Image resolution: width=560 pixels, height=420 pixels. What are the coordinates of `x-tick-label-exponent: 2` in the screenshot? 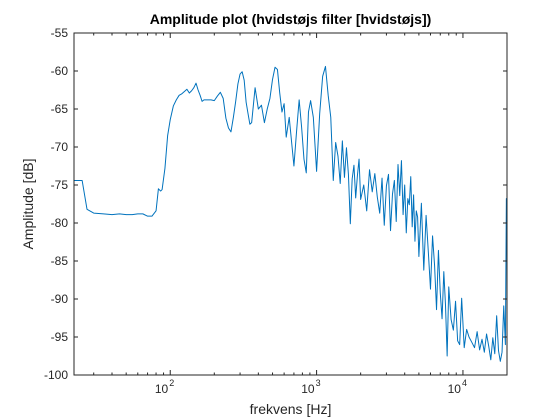 It's located at (171, 383).